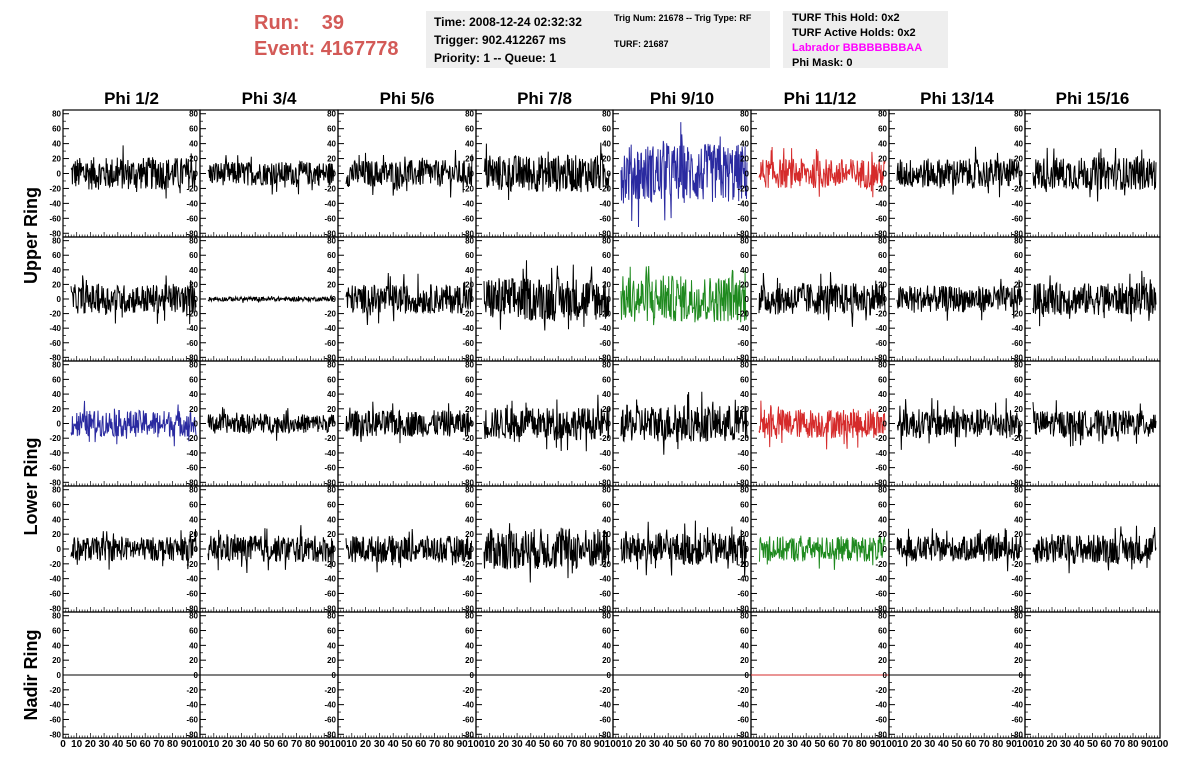 The height and width of the screenshot is (772, 1196). I want to click on waveform-trace, so click(409, 550).